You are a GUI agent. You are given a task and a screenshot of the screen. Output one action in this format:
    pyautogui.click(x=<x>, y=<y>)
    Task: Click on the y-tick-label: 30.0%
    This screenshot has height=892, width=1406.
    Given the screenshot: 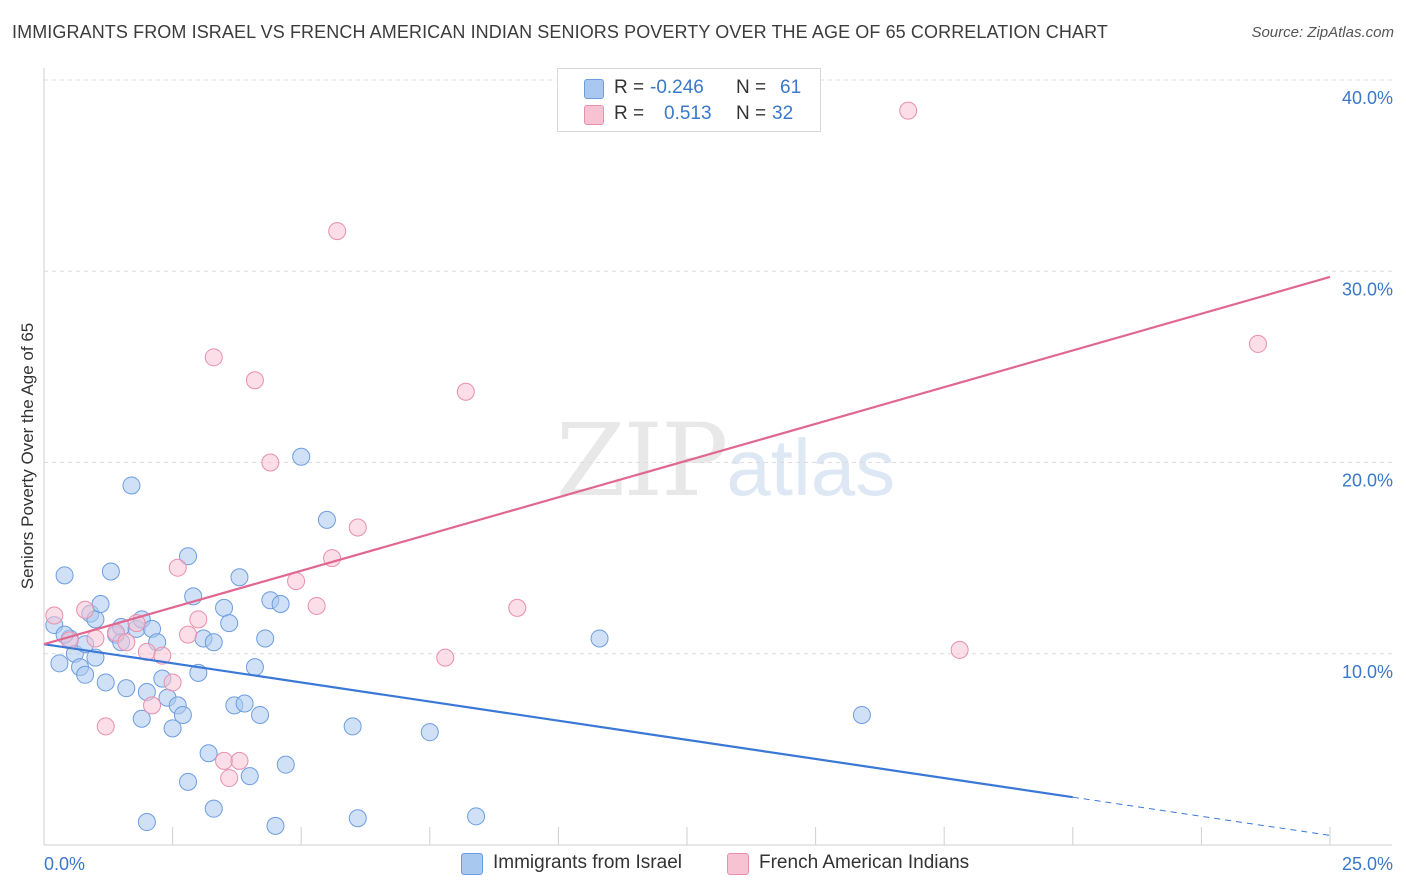 What is the action you would take?
    pyautogui.click(x=1367, y=289)
    